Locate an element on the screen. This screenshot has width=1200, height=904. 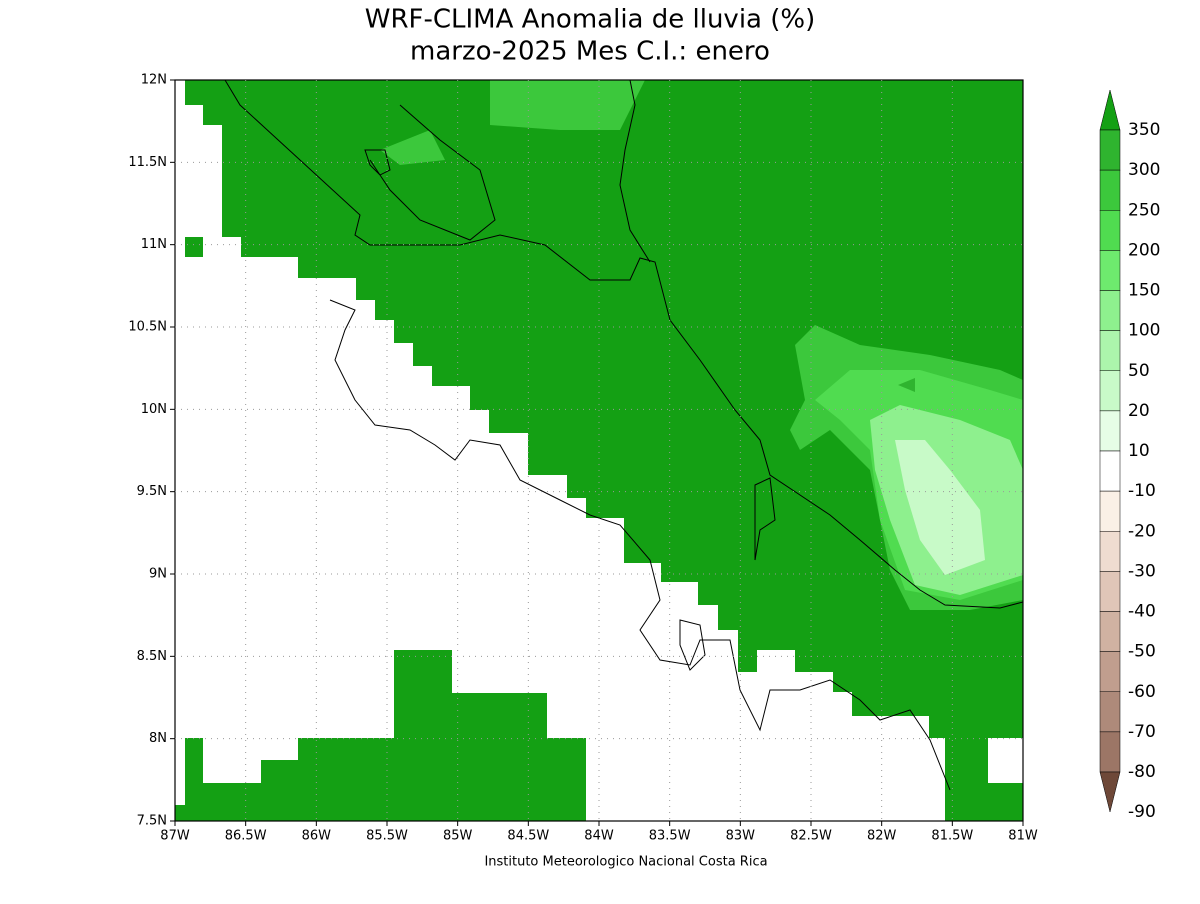
colorbar-label: 350 is located at coordinates (1144, 130).